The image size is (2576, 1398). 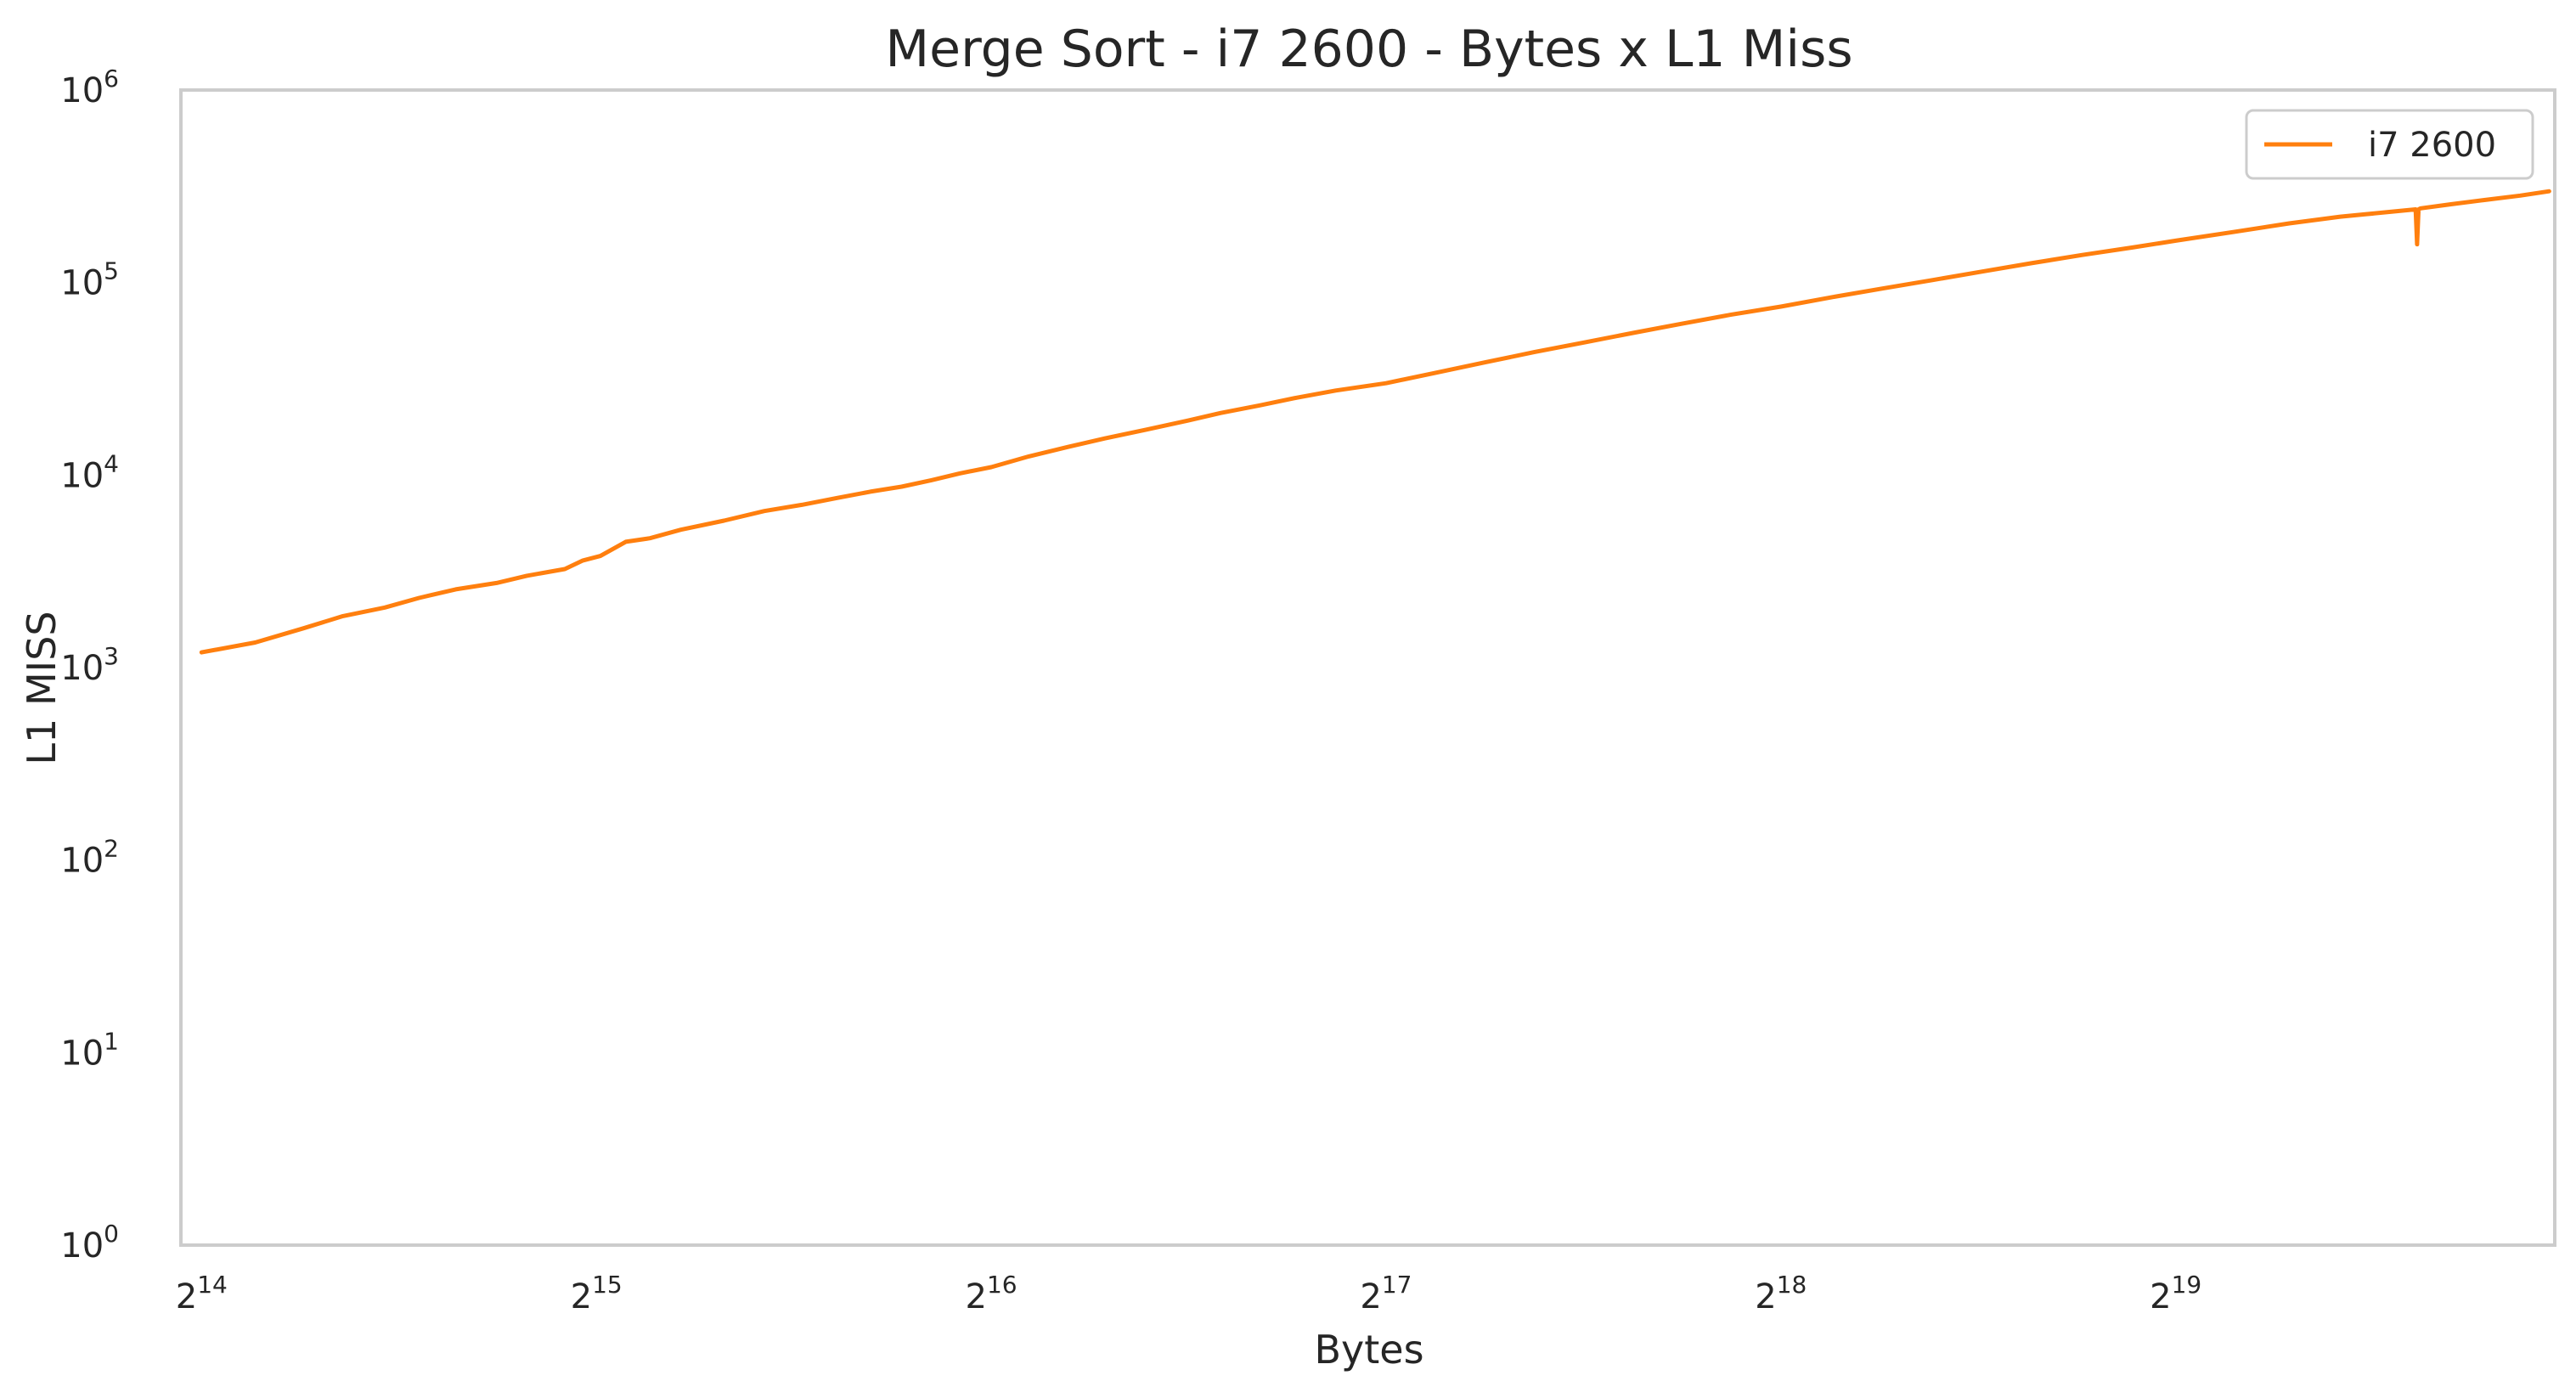 I want to click on x-tick-label: 218, so click(x=1781, y=1293).